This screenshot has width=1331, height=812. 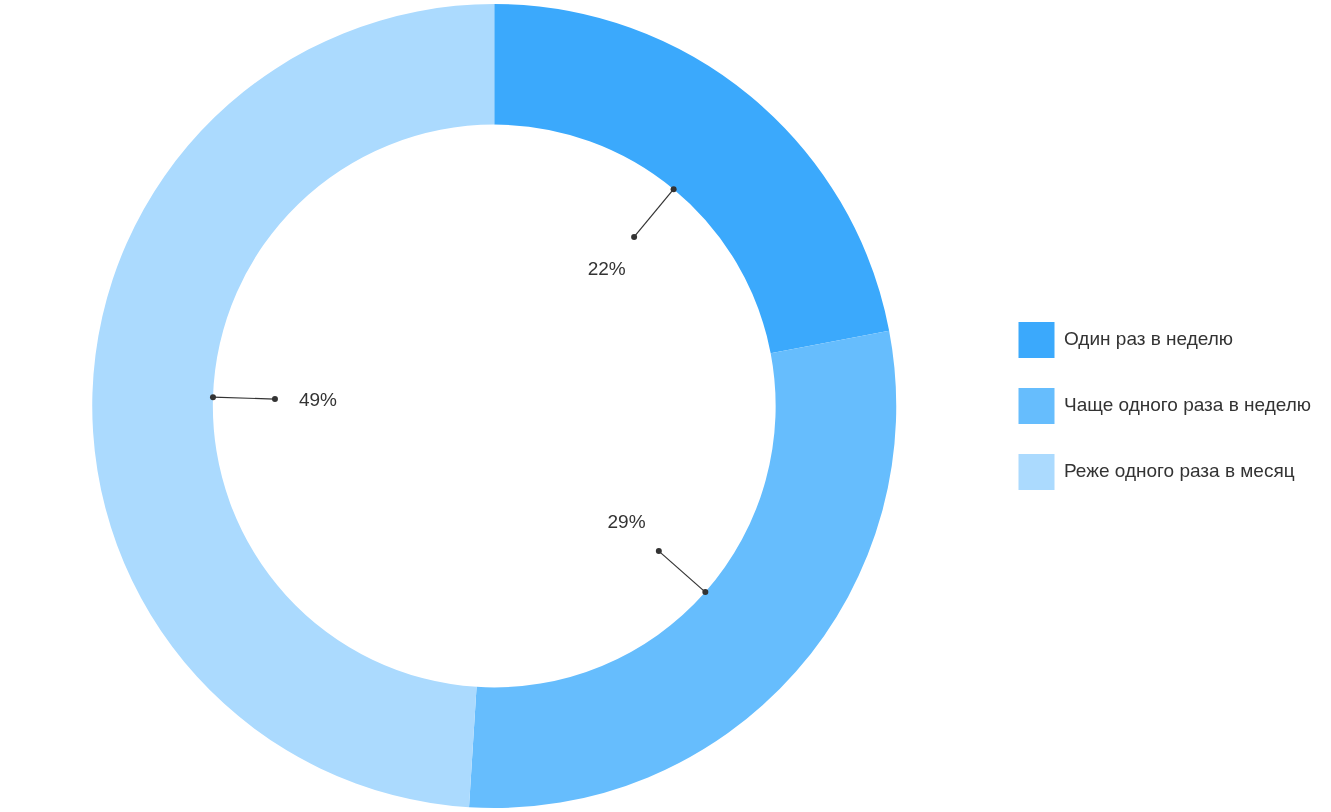 What do you see at coordinates (318, 399) in the screenshot?
I see `data-label: 49%` at bounding box center [318, 399].